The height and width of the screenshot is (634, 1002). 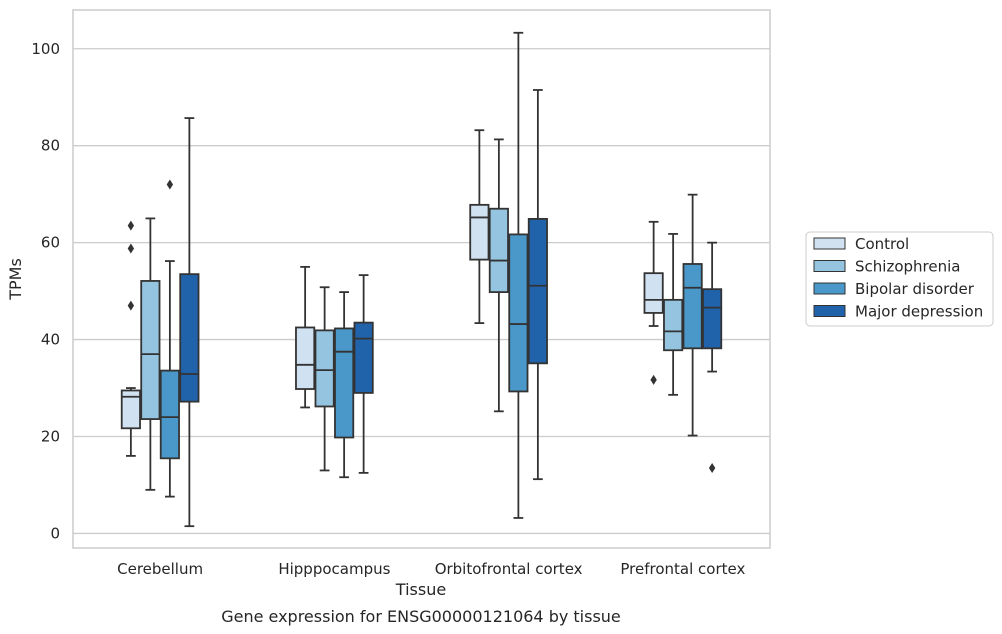 What do you see at coordinates (682, 569) in the screenshot?
I see `x-tick-label: Prefrontal cortex` at bounding box center [682, 569].